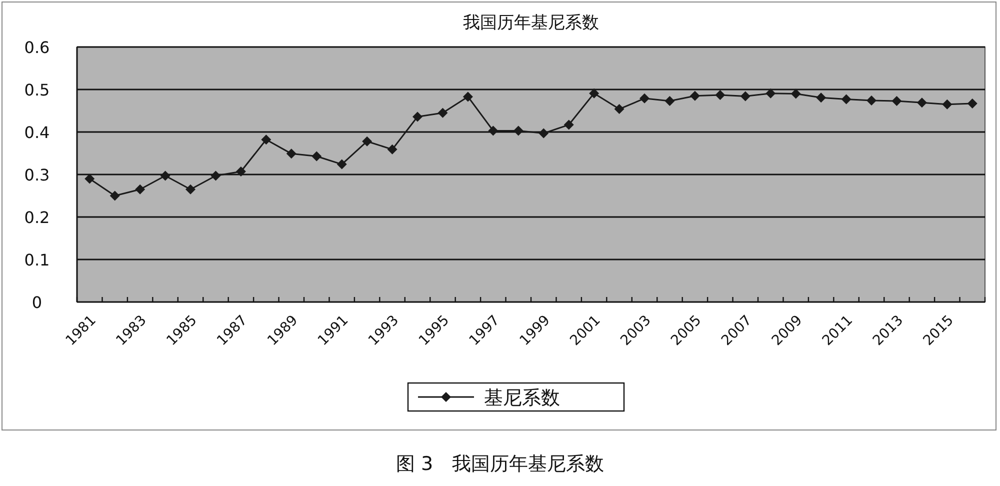 The image size is (1000, 486). I want to click on y-tick-label: 0, so click(37, 302).